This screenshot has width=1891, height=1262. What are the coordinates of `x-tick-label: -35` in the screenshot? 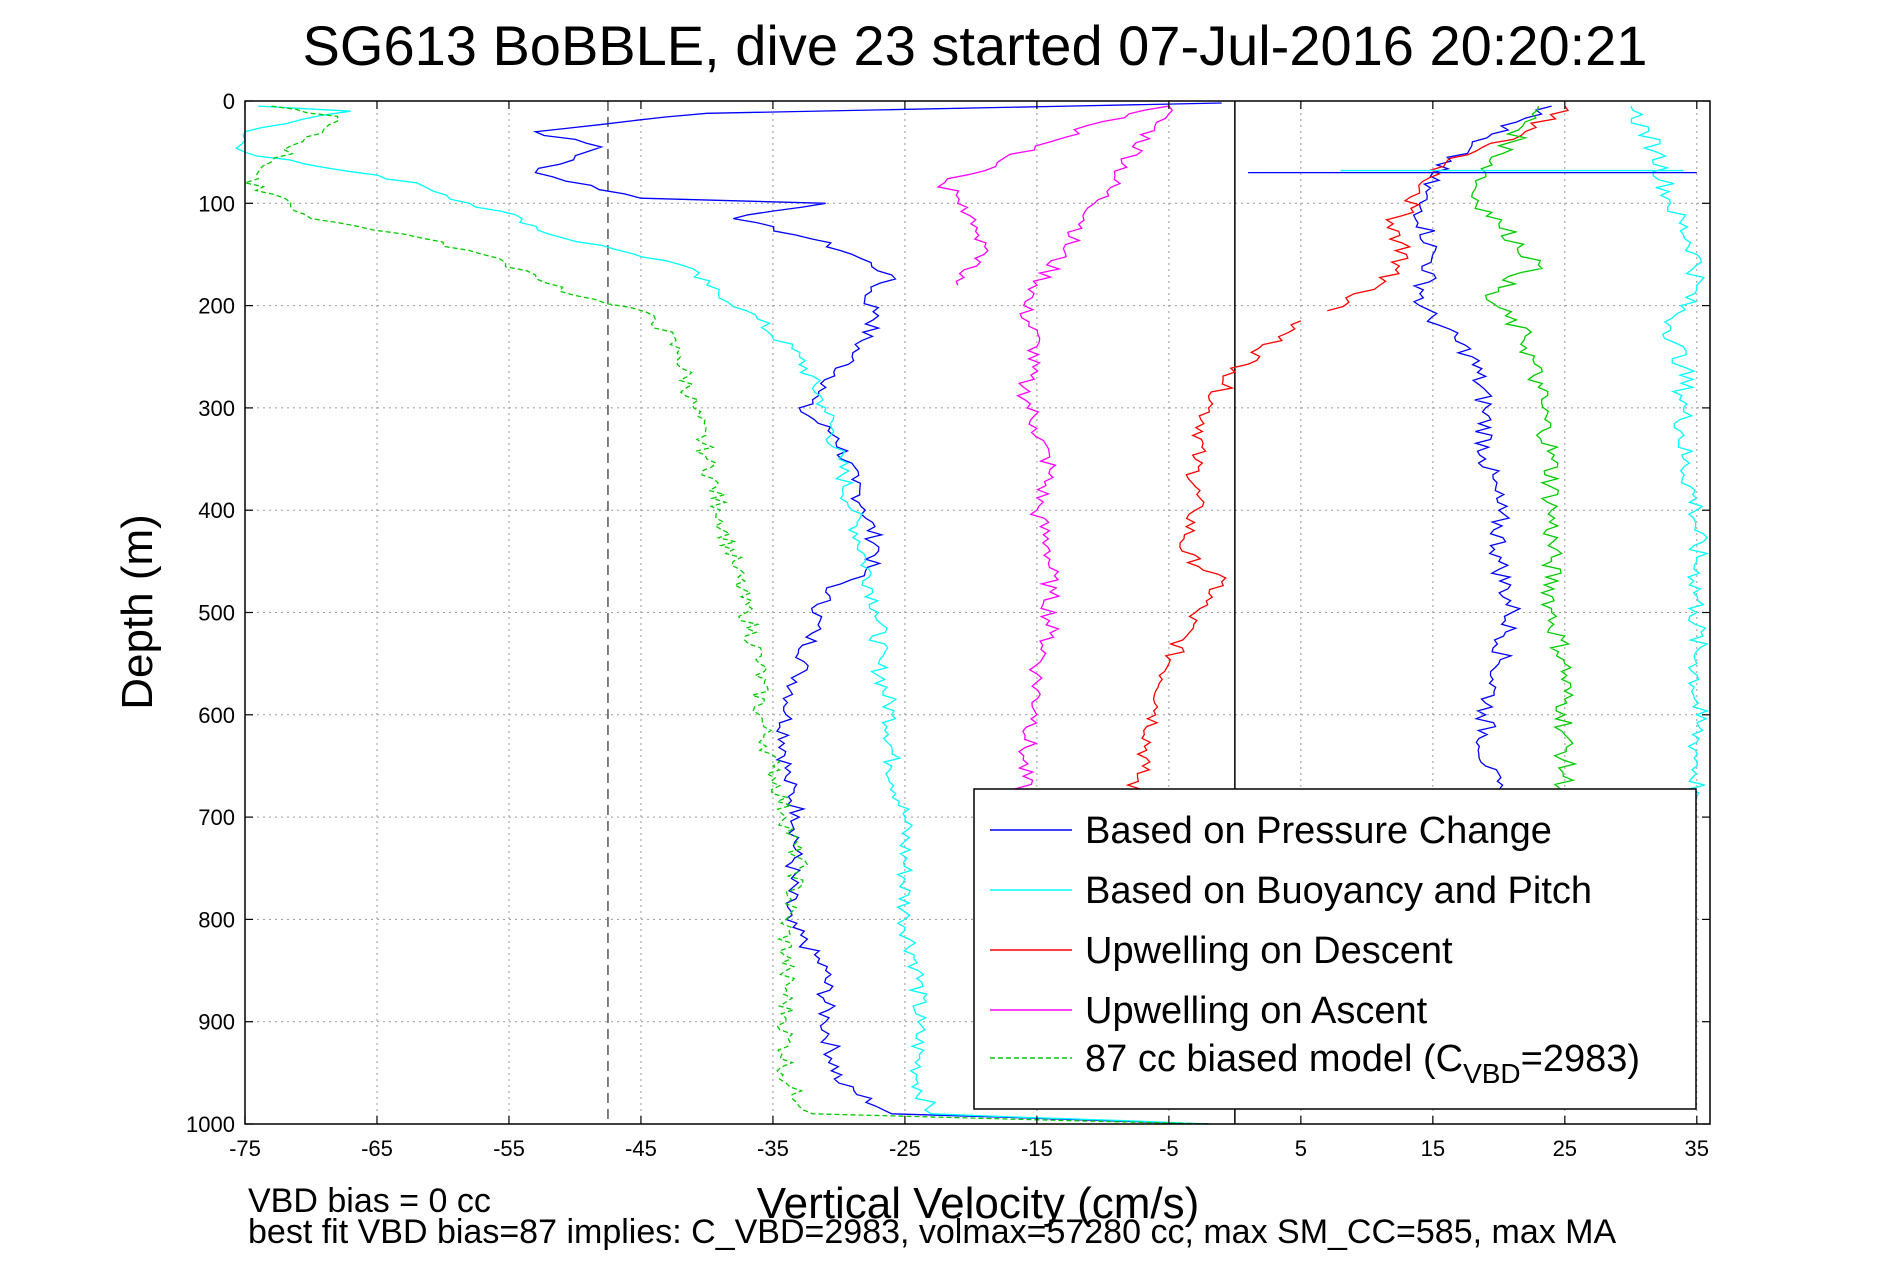 It's located at (773, 1148).